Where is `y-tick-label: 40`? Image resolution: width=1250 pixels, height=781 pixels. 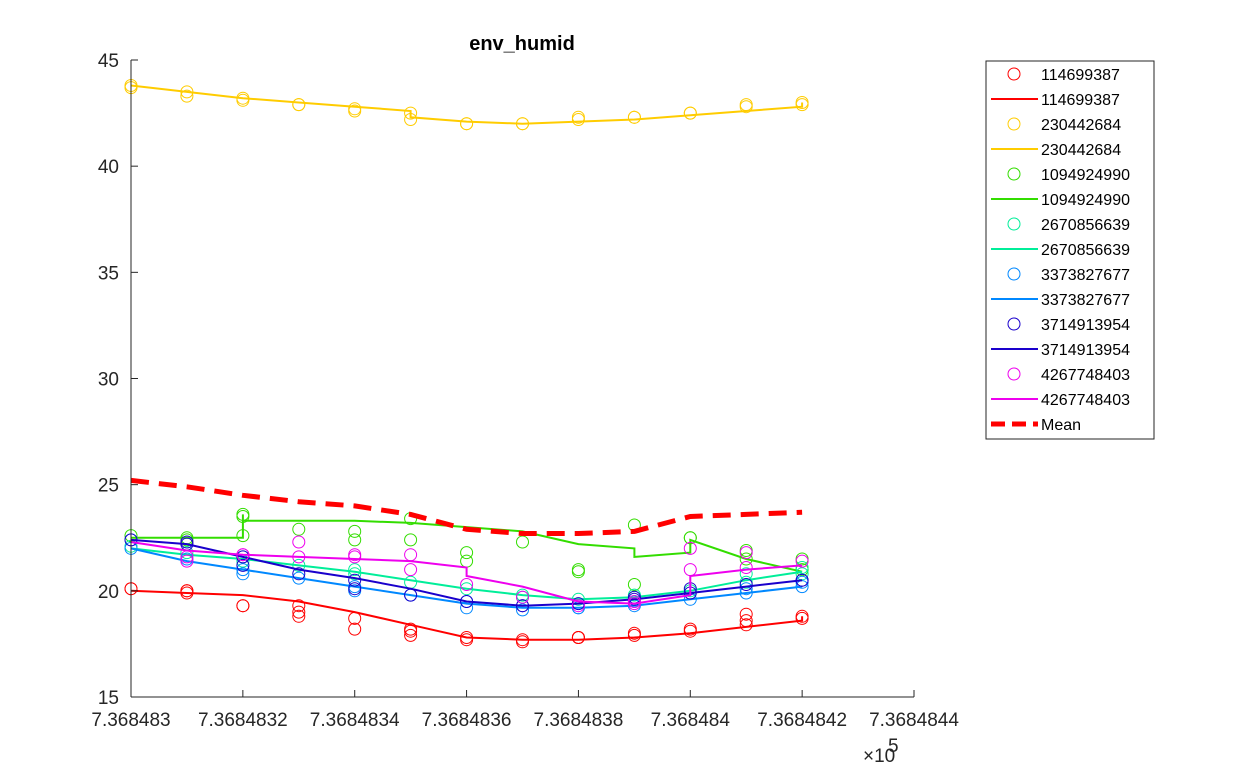 y-tick-label: 40 is located at coordinates (108, 167).